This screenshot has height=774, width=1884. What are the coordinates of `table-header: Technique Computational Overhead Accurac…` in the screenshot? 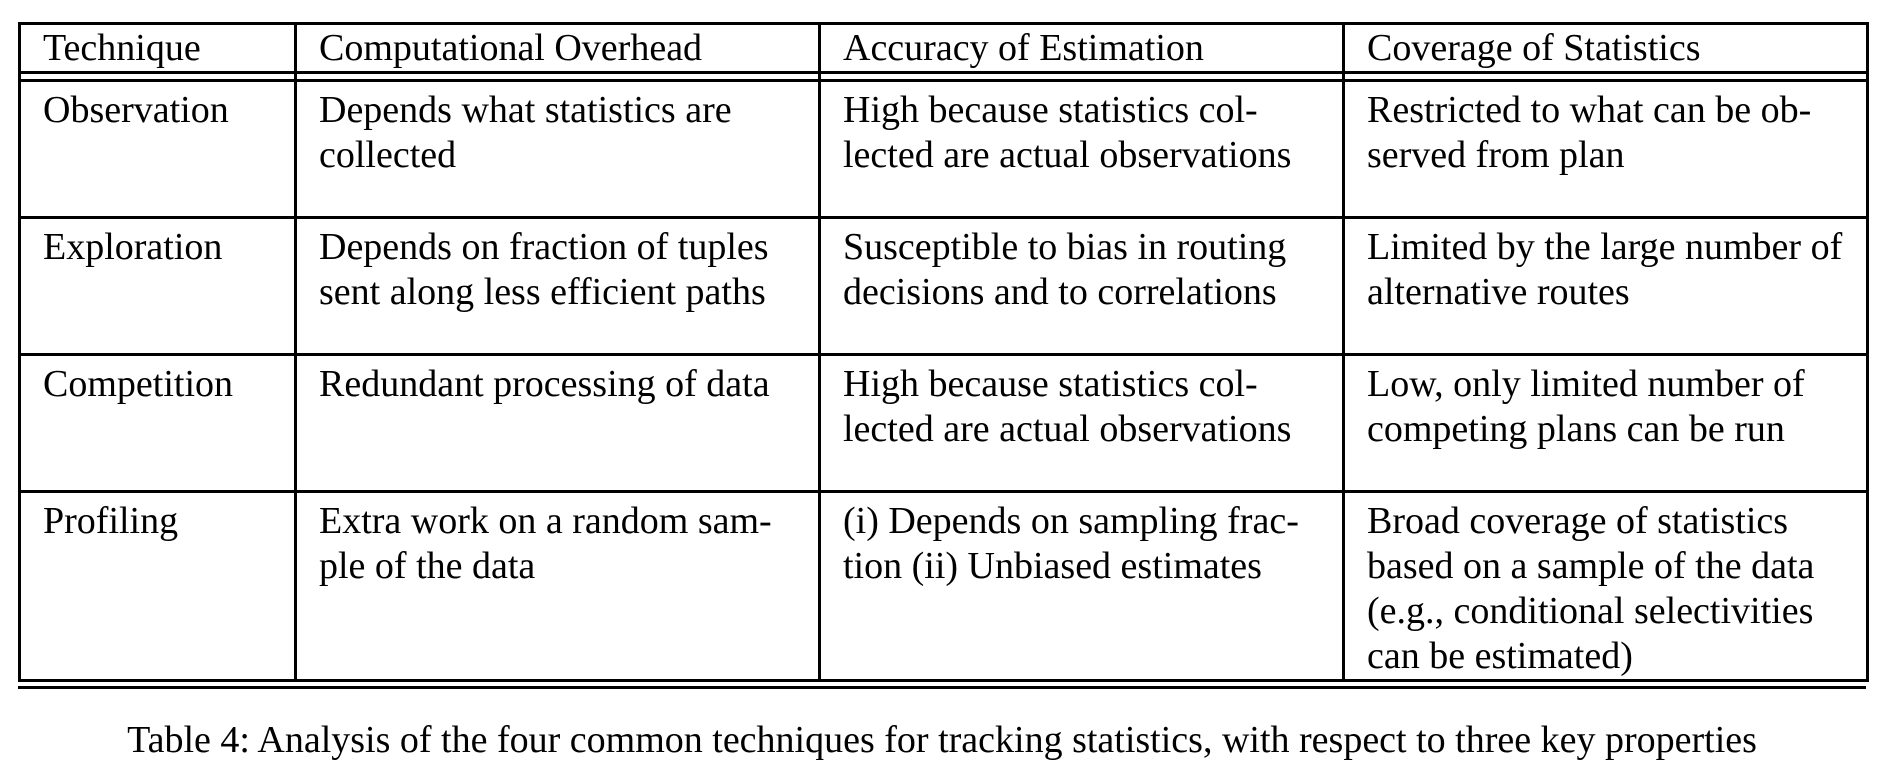 It's located at (943, 48).